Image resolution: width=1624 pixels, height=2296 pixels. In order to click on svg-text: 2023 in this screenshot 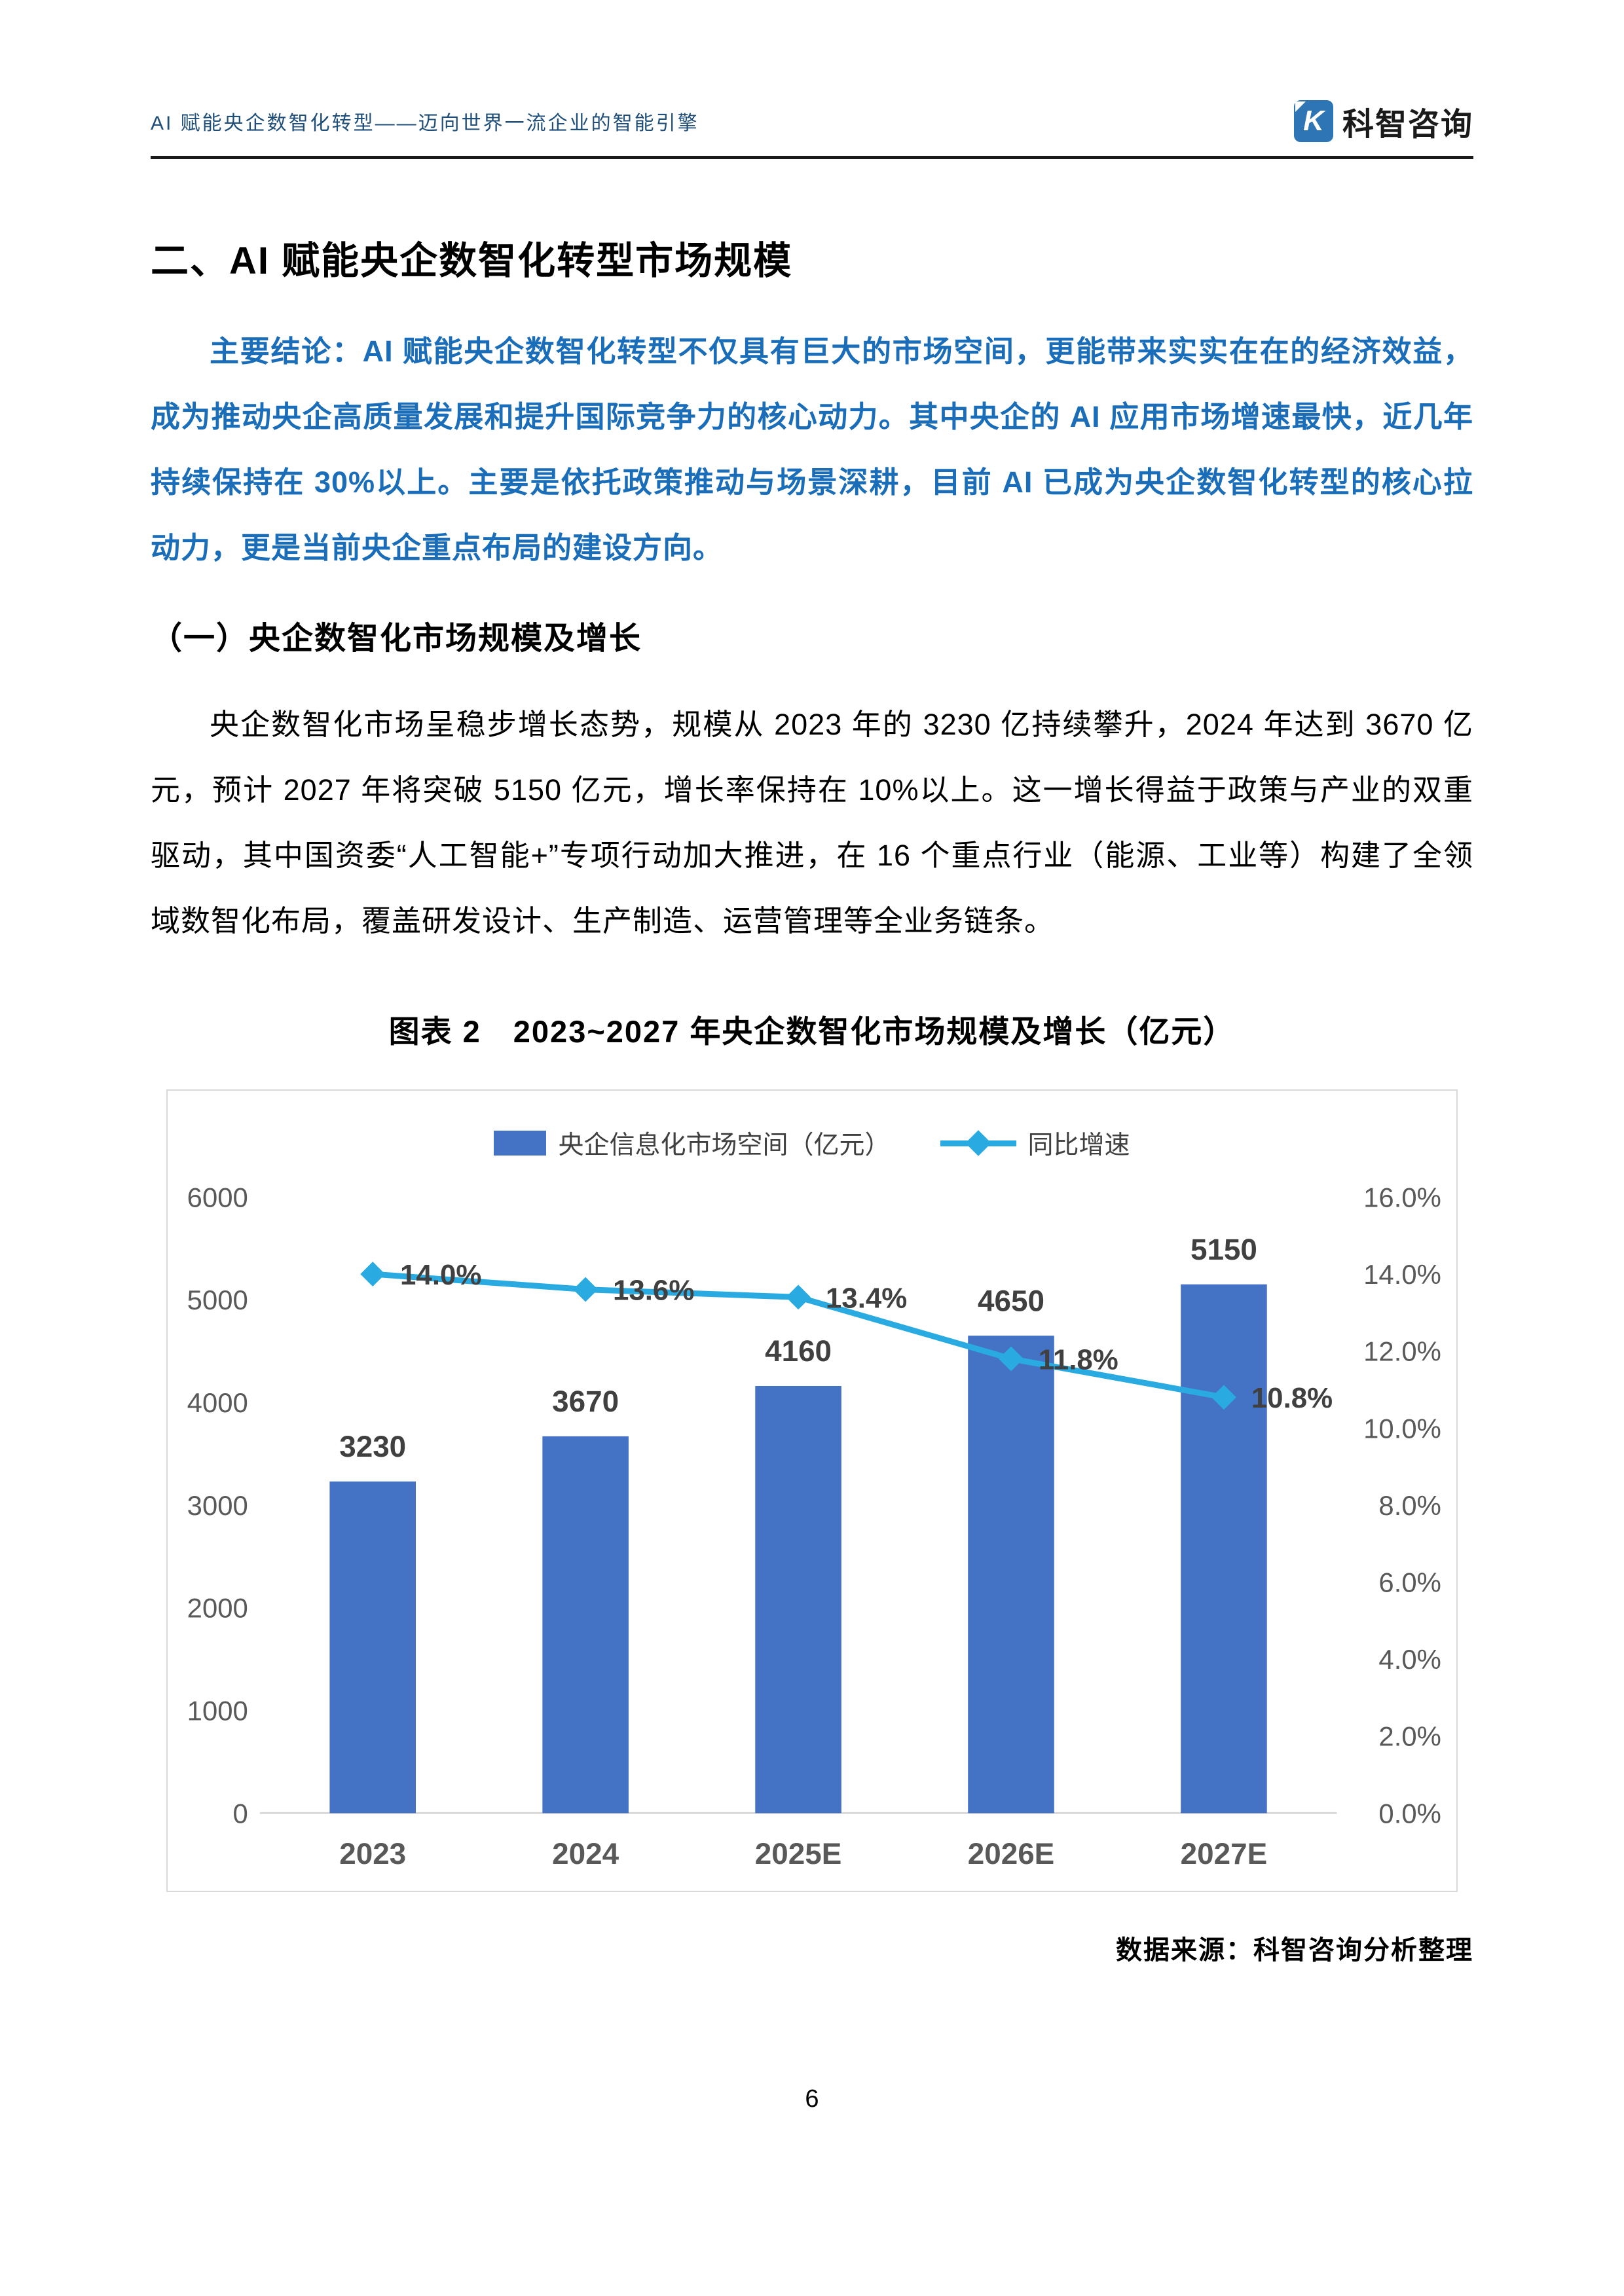, I will do `click(372, 1853)`.